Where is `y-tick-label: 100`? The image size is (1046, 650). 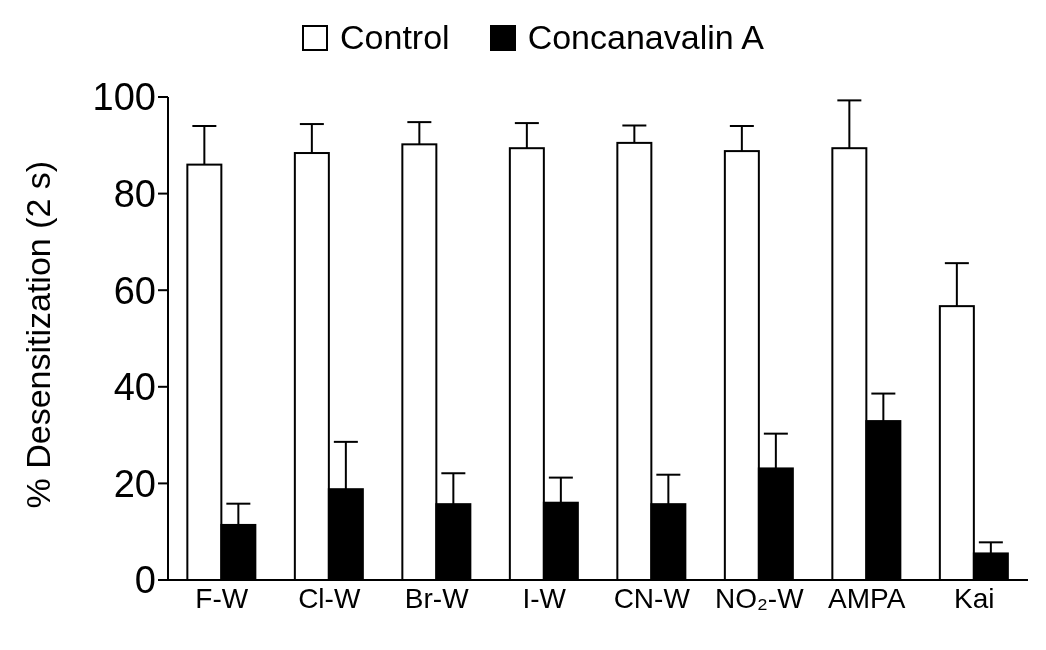
y-tick-label: 100 is located at coordinates (124, 97).